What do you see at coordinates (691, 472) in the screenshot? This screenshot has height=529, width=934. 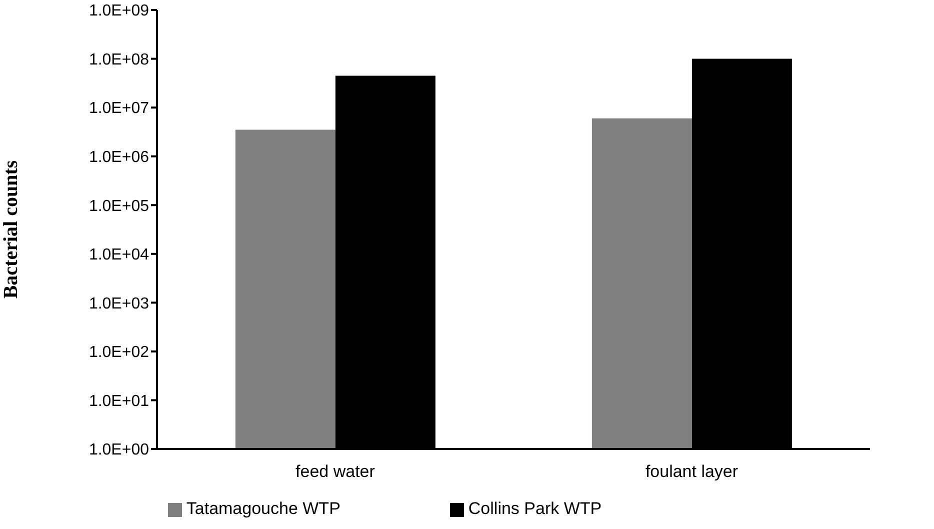 I see `x-tick-label: foulant layer` at bounding box center [691, 472].